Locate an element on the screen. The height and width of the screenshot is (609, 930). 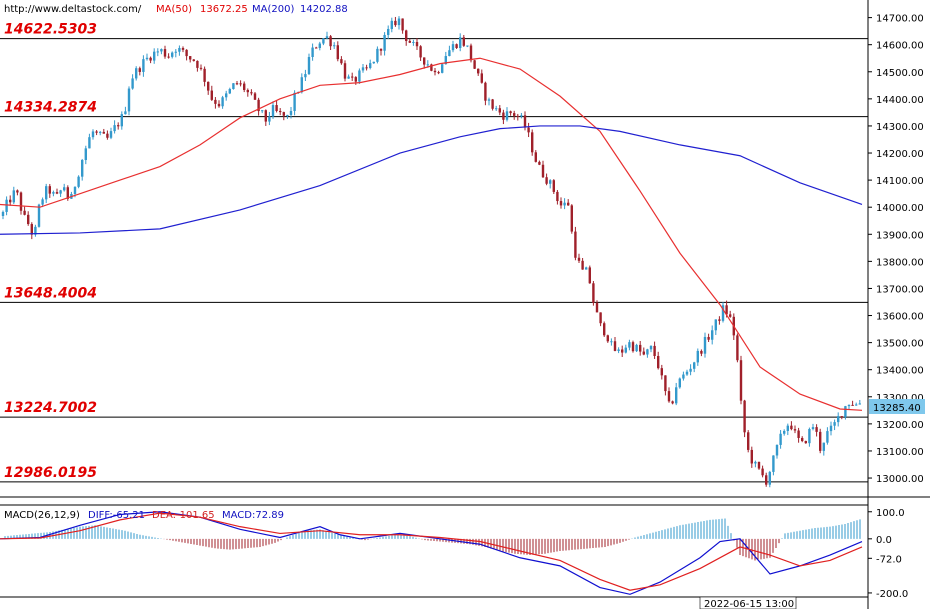
macd-tick-label-2: -72.0 is located at coordinates (889, 559).